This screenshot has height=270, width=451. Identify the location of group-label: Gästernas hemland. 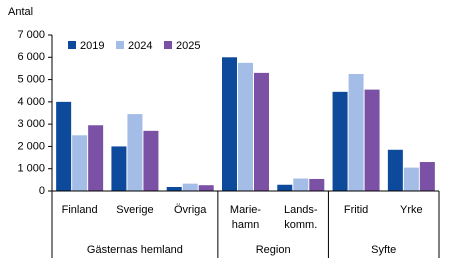
(135, 250).